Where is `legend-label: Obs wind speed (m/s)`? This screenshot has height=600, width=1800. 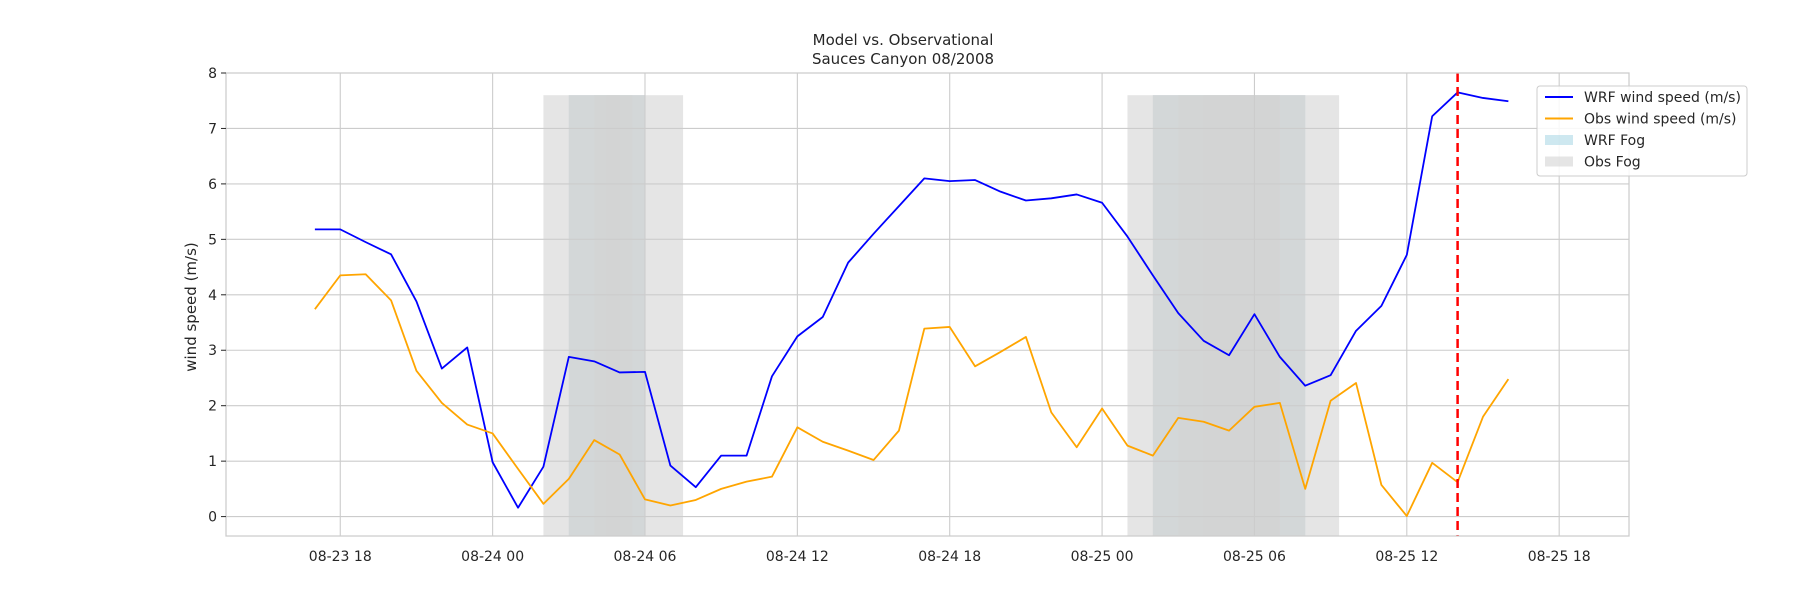
legend-label: Obs wind speed (m/s) is located at coordinates (1660, 120).